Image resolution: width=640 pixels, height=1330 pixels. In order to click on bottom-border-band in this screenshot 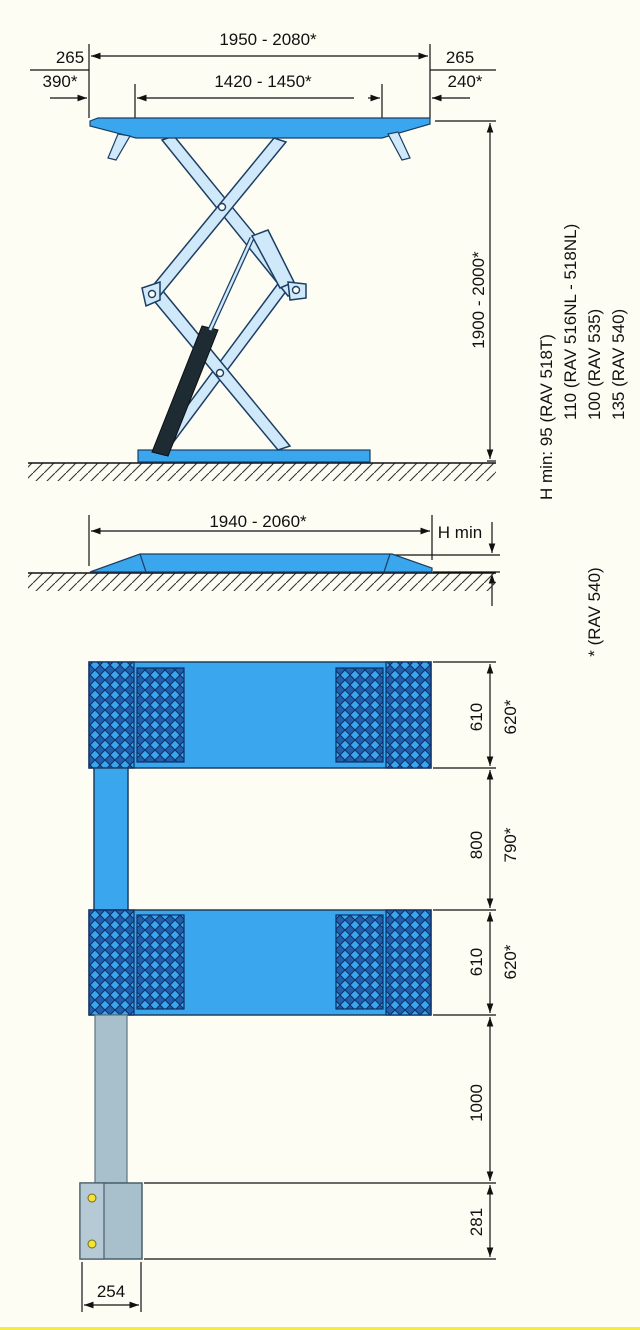, I will do `click(320, 1328)`.